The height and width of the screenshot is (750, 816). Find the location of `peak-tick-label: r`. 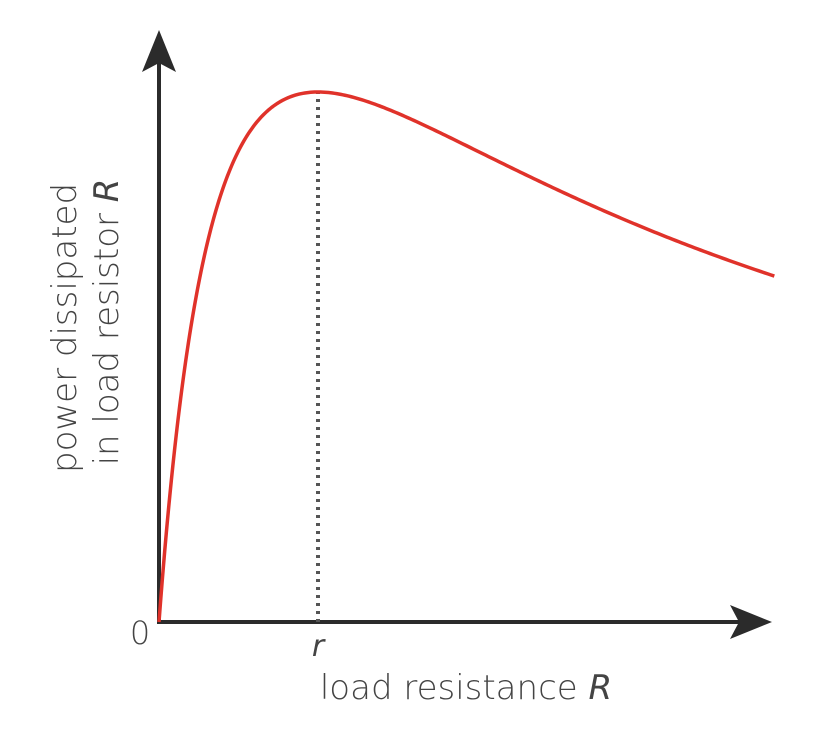

peak-tick-label: r is located at coordinates (319, 646).